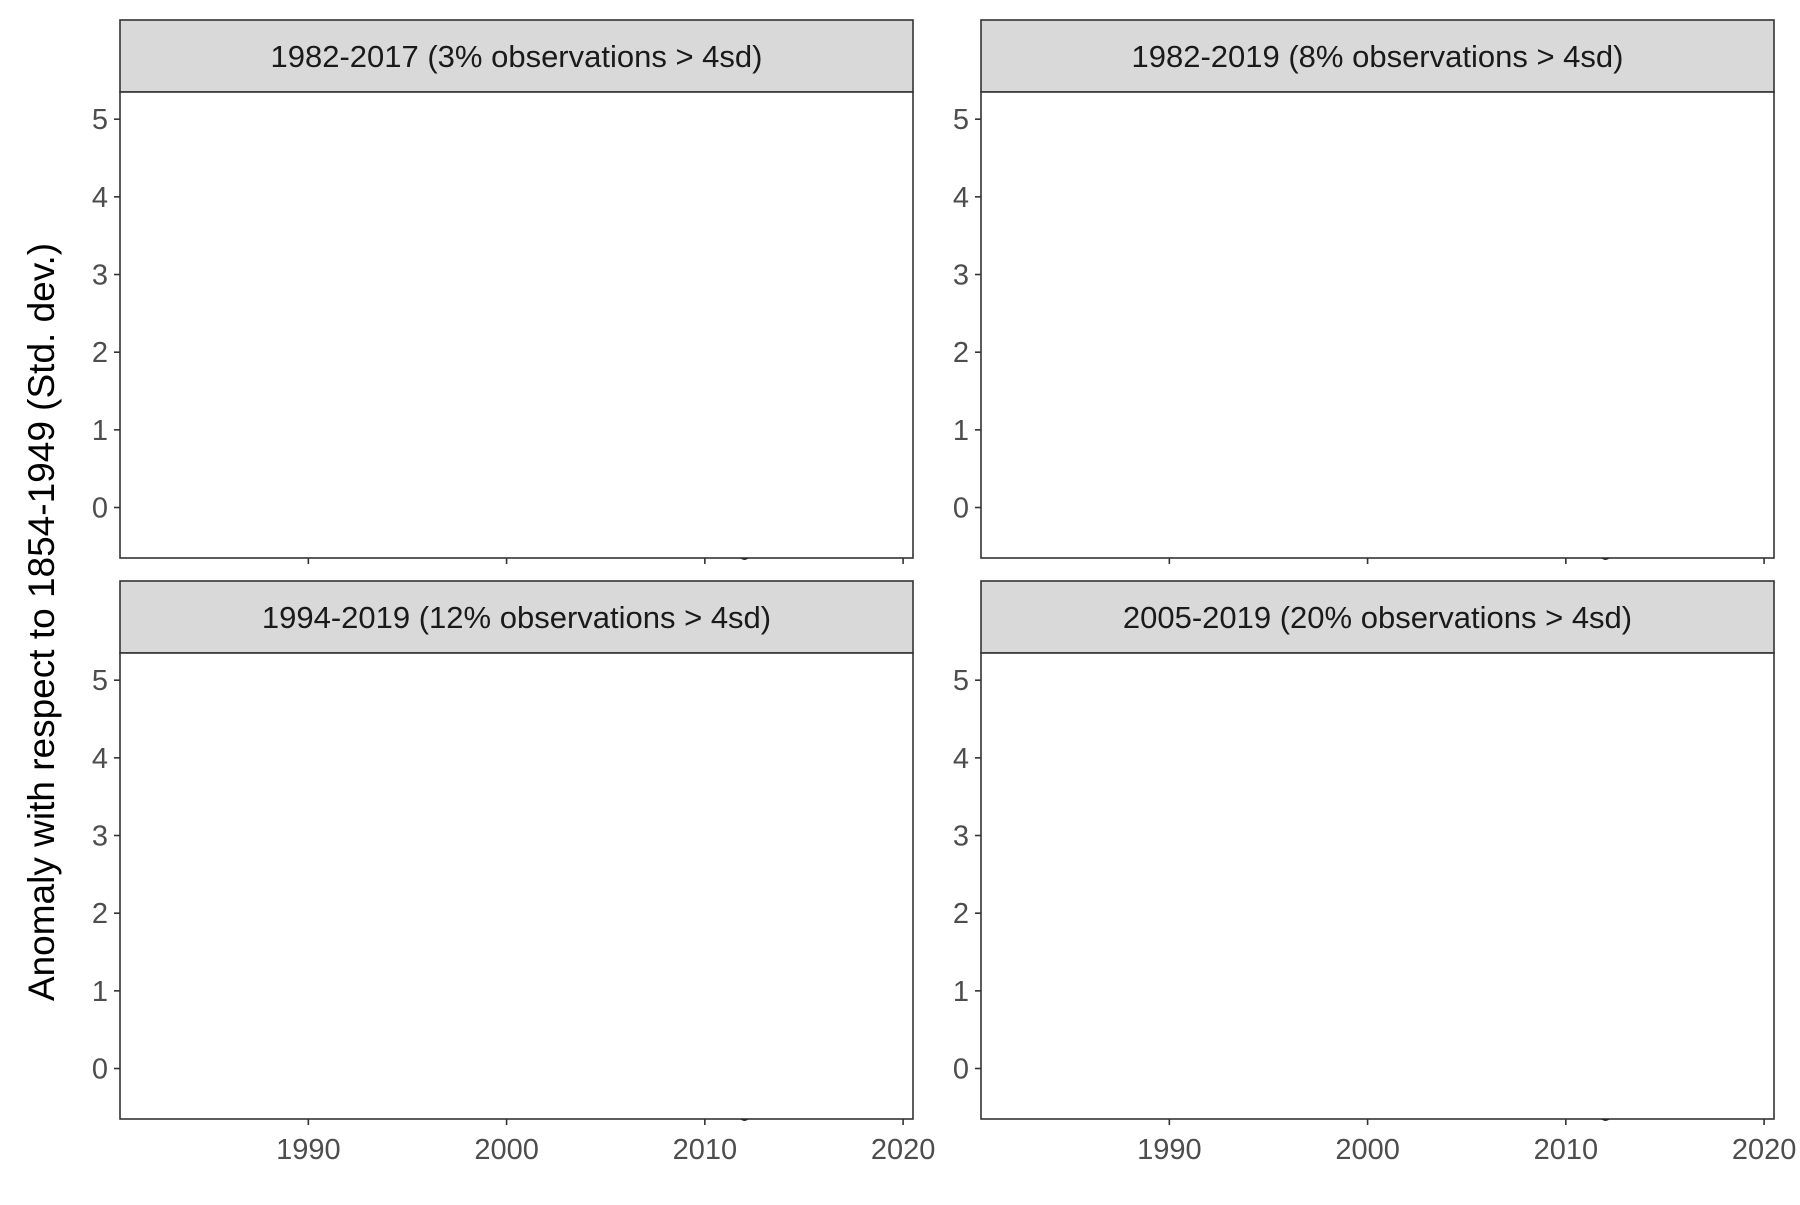  I want to click on facet-title: 1982-2019 (8% observations > 4sd), so click(1377, 56).